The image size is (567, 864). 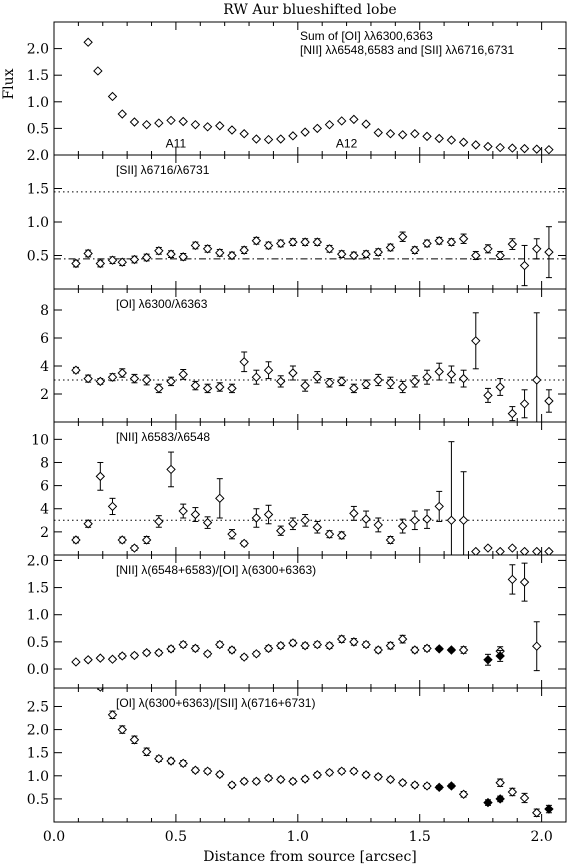 What do you see at coordinates (347, 143) in the screenshot?
I see `annotation: A12` at bounding box center [347, 143].